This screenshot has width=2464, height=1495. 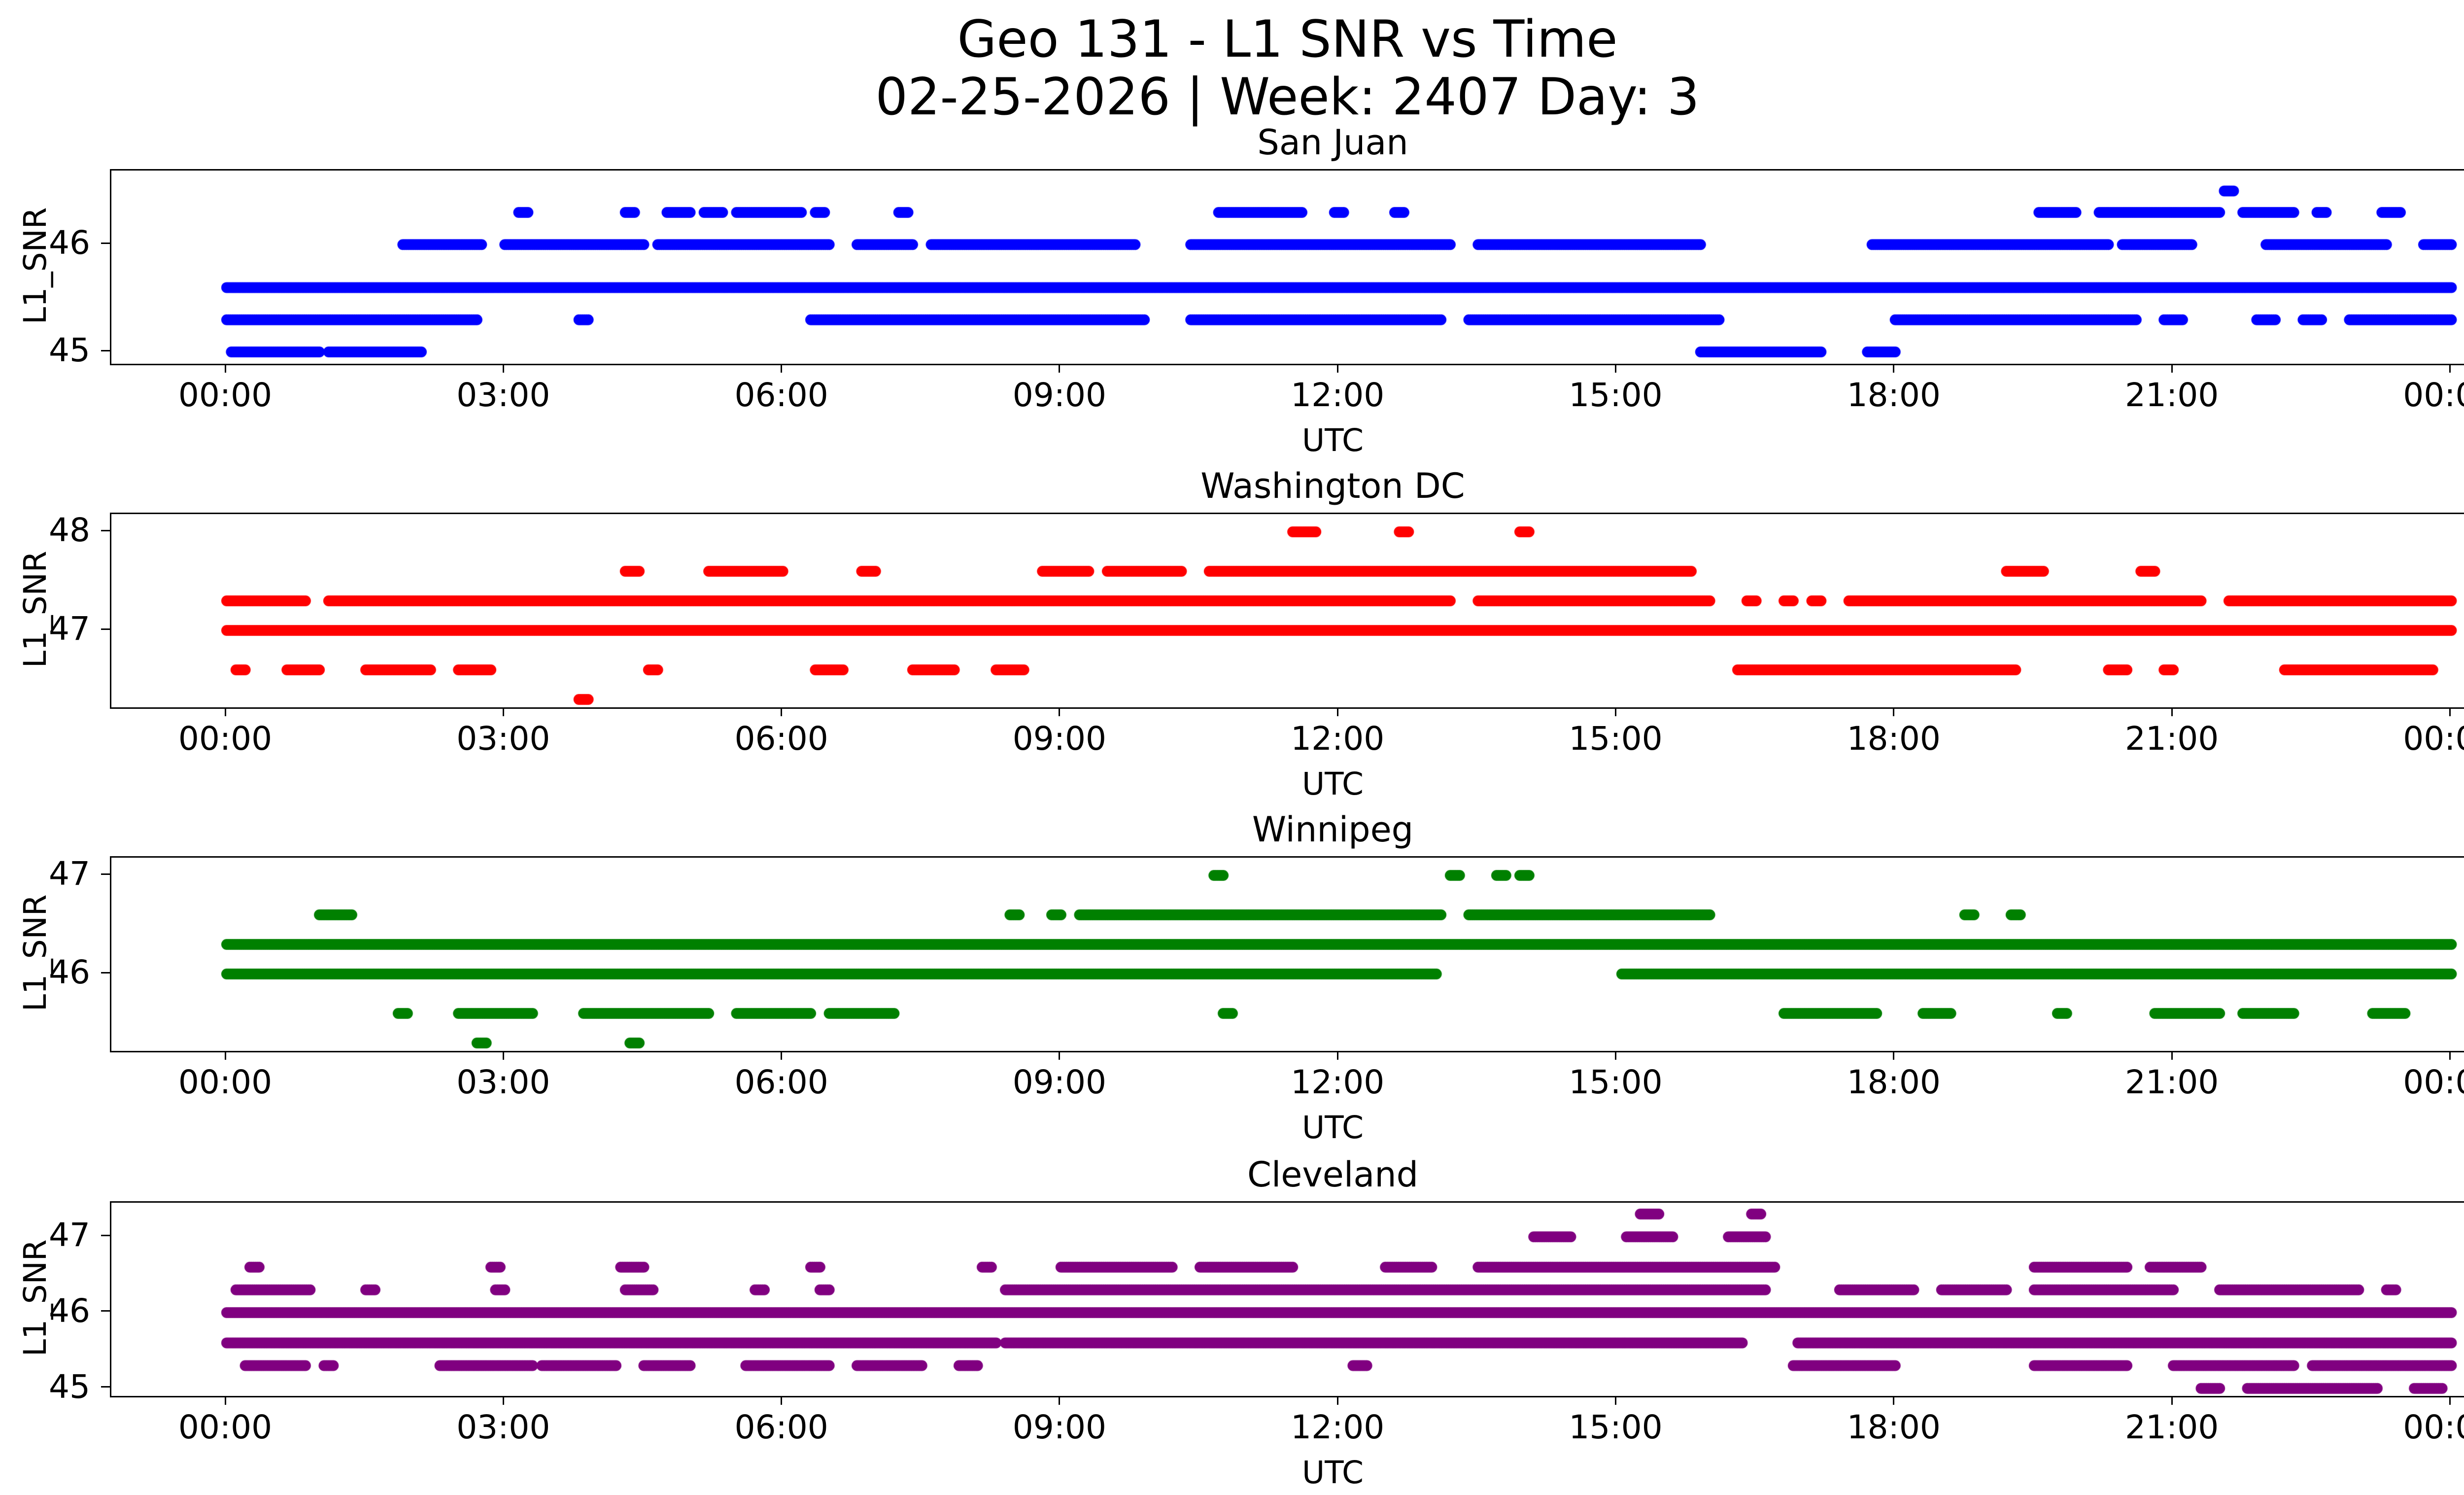 What do you see at coordinates (69, 350) in the screenshot?
I see `y-tick-label: 45` at bounding box center [69, 350].